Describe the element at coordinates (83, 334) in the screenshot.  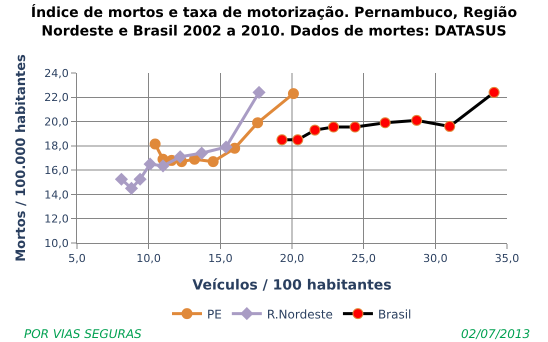
I see `text: POR VIAS SEGURAS` at that location.